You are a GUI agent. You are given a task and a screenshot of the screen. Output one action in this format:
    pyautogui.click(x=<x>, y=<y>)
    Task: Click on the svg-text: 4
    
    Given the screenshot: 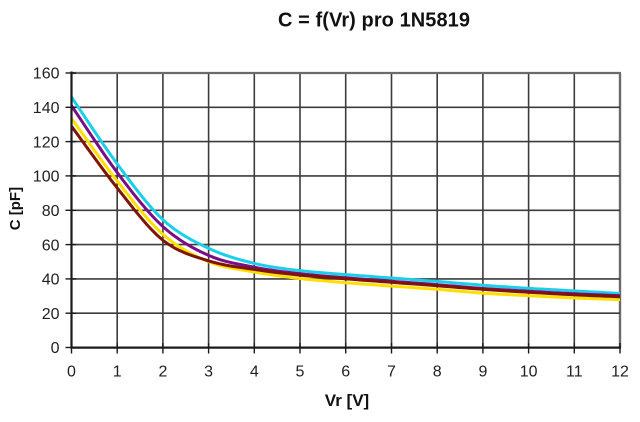 What is the action you would take?
    pyautogui.click(x=254, y=372)
    